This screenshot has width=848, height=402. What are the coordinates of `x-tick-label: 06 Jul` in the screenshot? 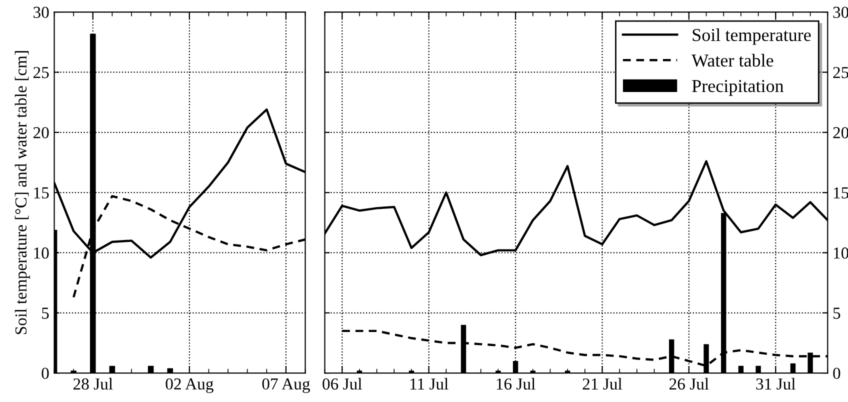 It's located at (342, 384).